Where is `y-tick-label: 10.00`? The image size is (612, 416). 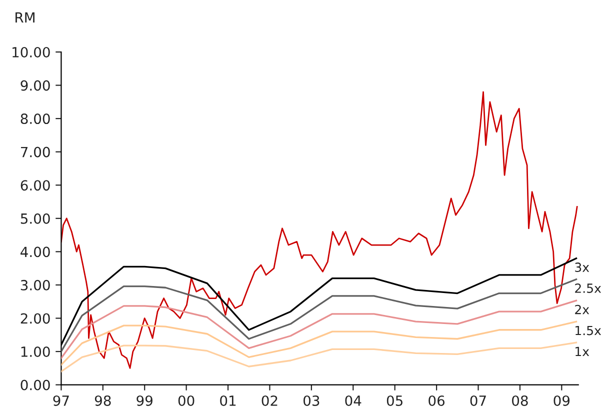 y-tick-label: 10.00 is located at coordinates (31, 52).